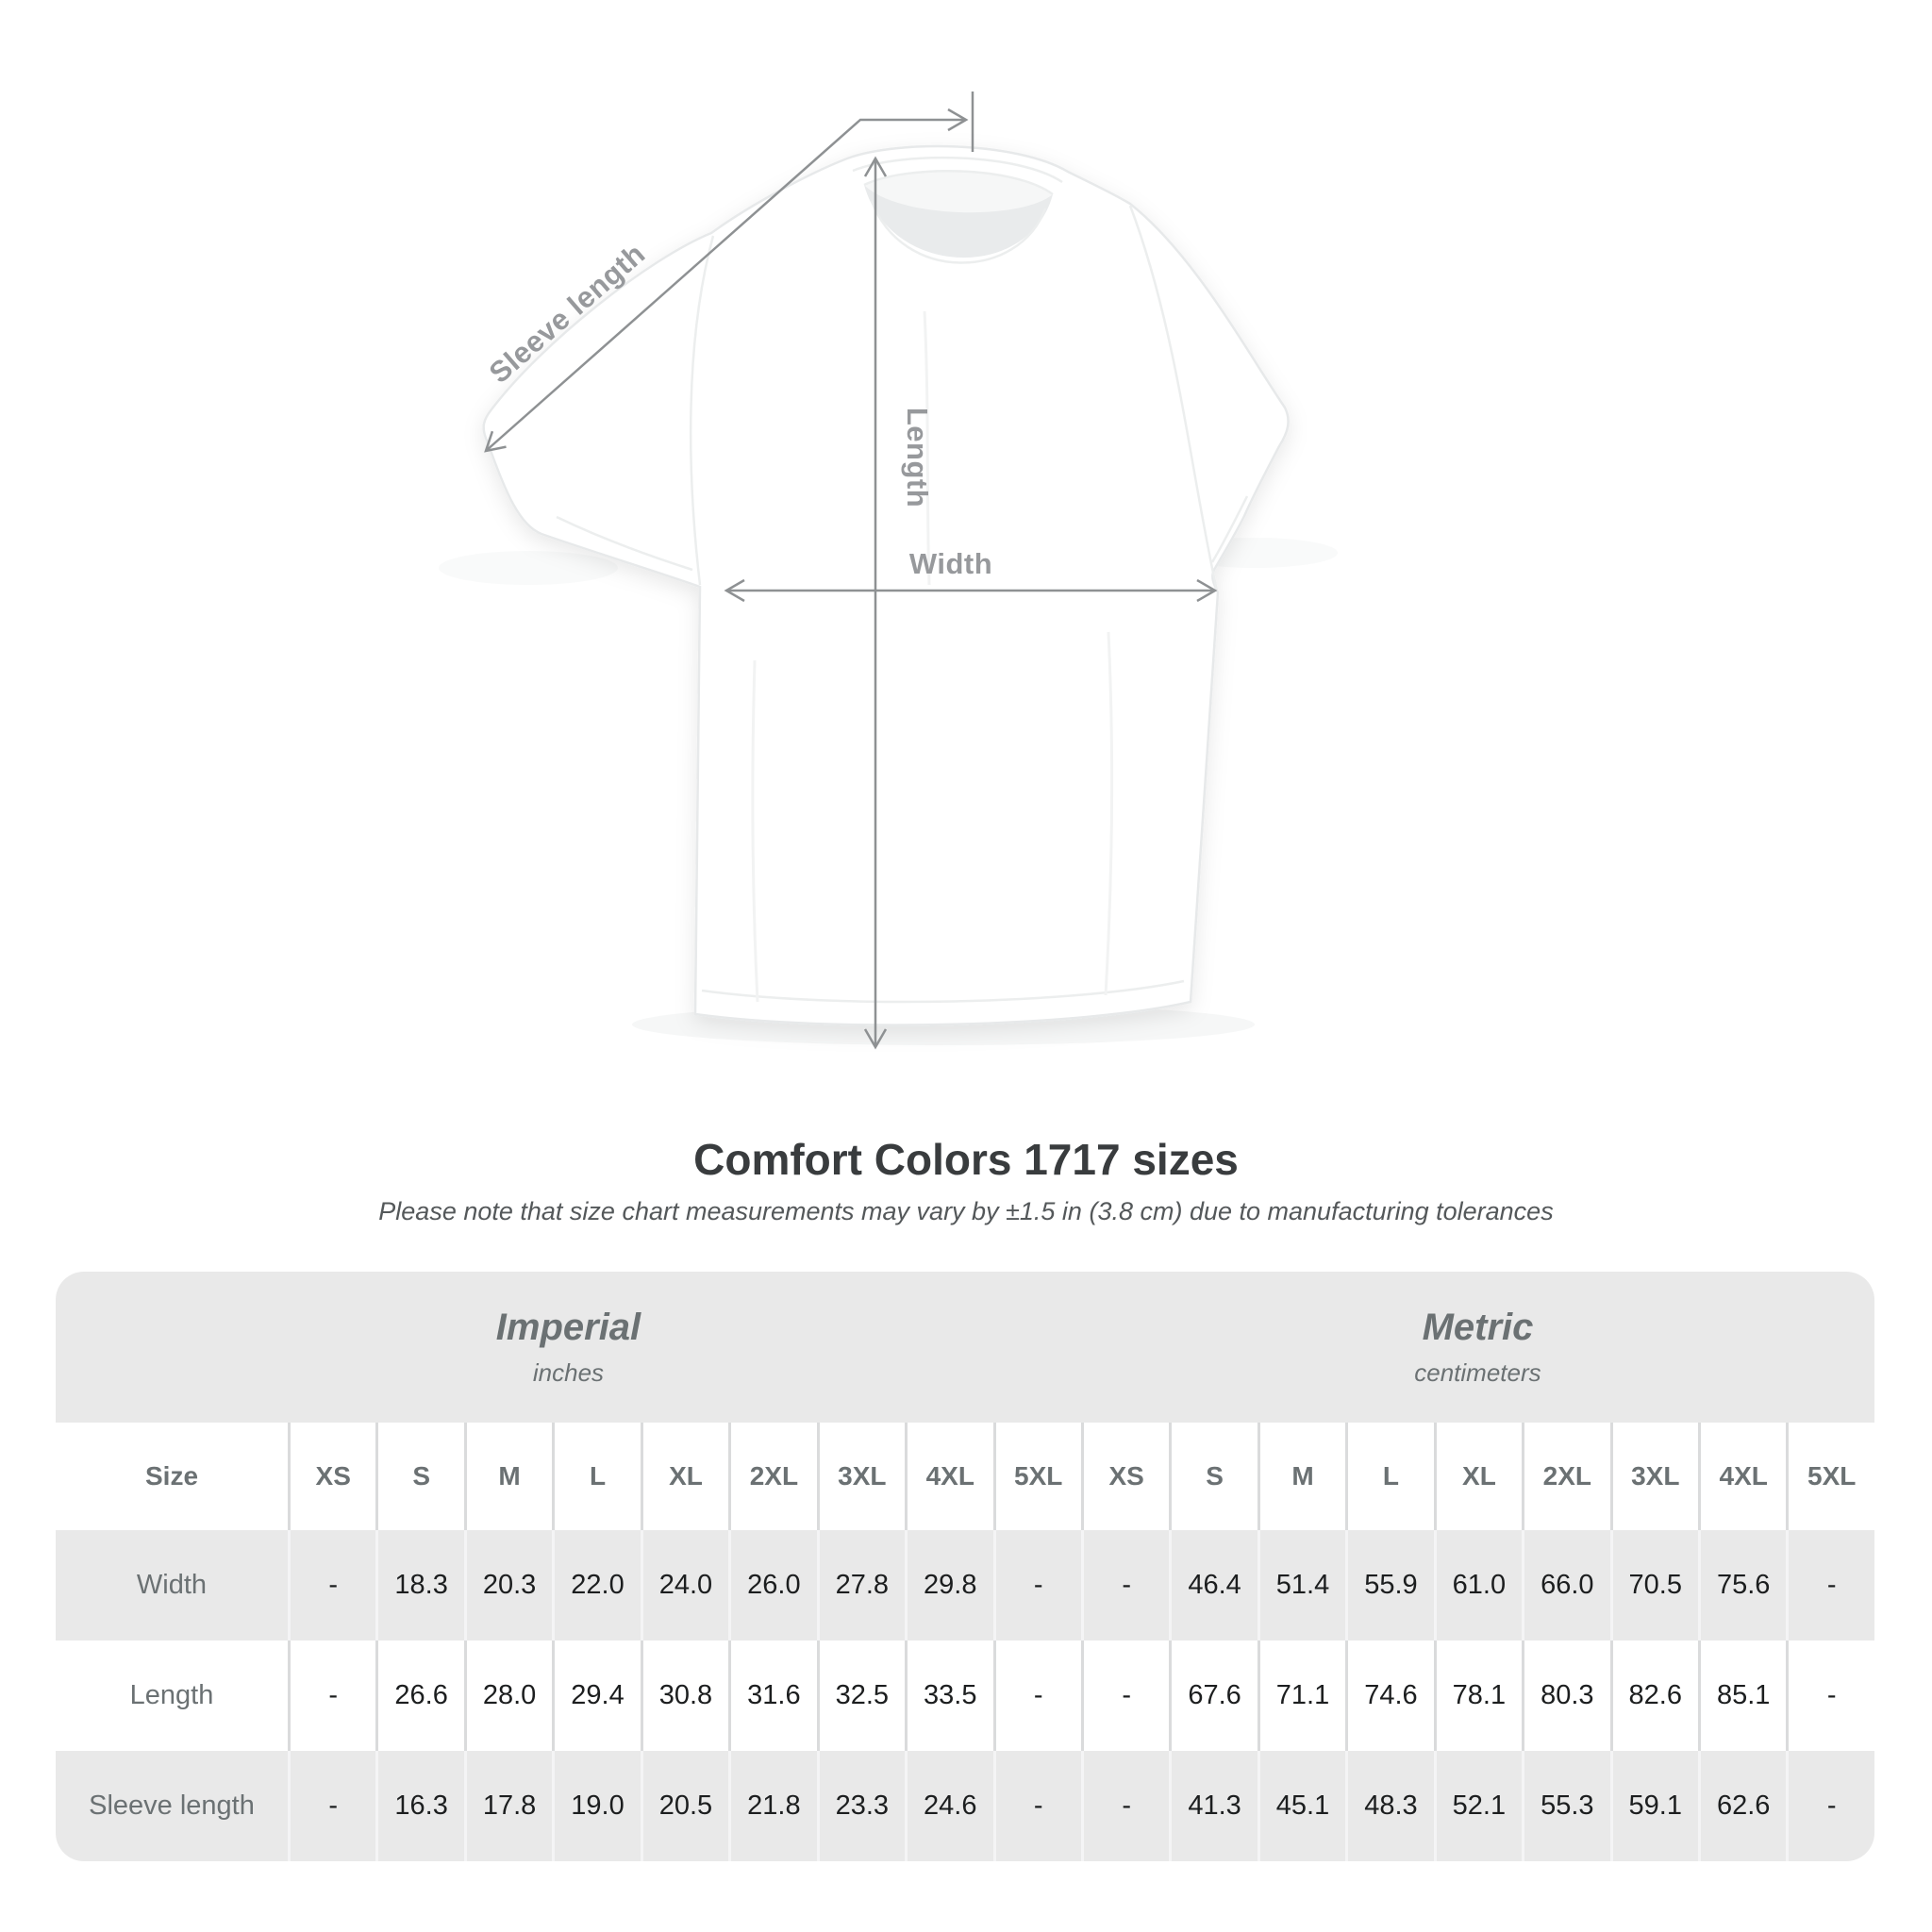  I want to click on imperial-value-cell: 19.0, so click(596, 1806).